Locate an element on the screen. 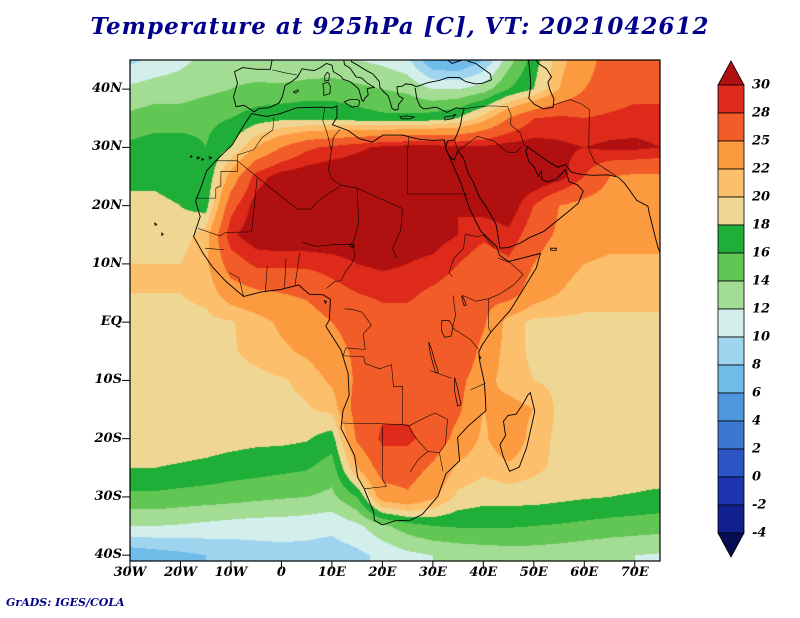  lon-tick-label: 10W is located at coordinates (231, 572).